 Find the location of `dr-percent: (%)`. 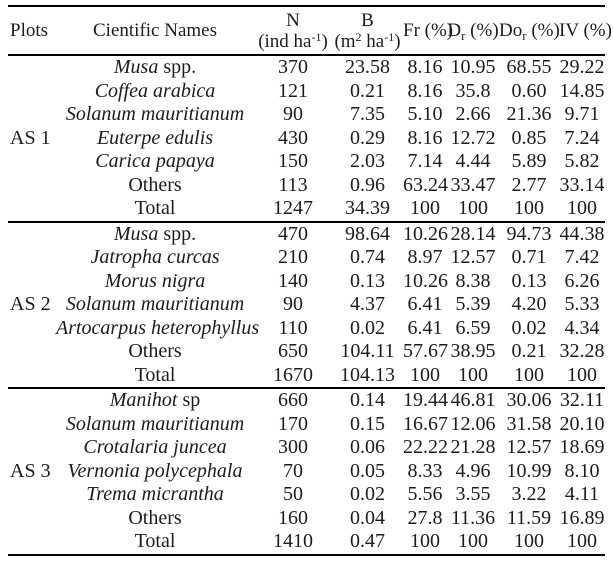

dr-percent: (%) is located at coordinates (482, 30).